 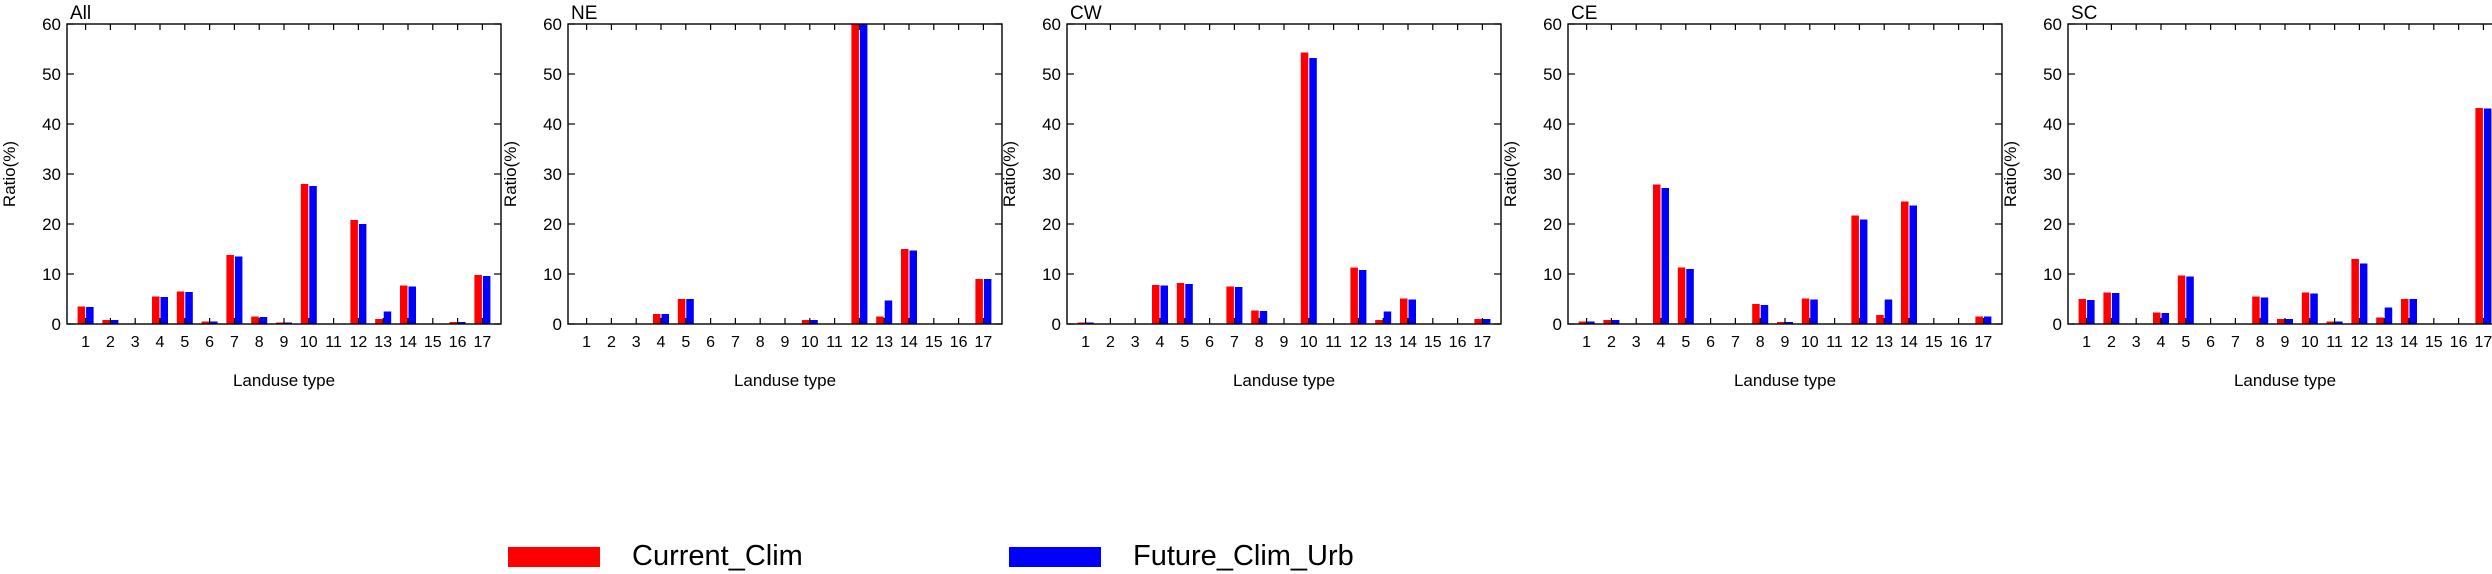 I want to click on x-tick-label: 10, so click(x=1309, y=342).